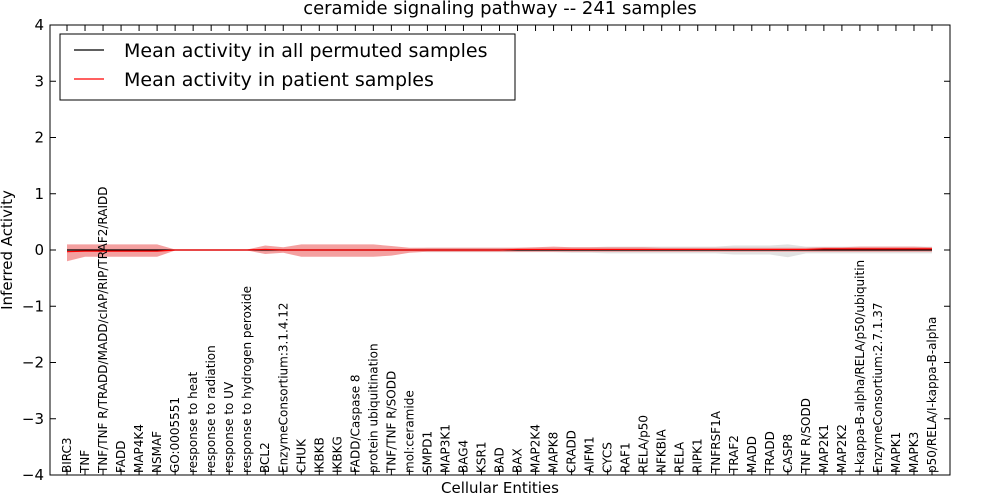 Image resolution: width=1000 pixels, height=500 pixels. What do you see at coordinates (301, 455) in the screenshot?
I see `x-tick-label: CHUK` at bounding box center [301, 455].